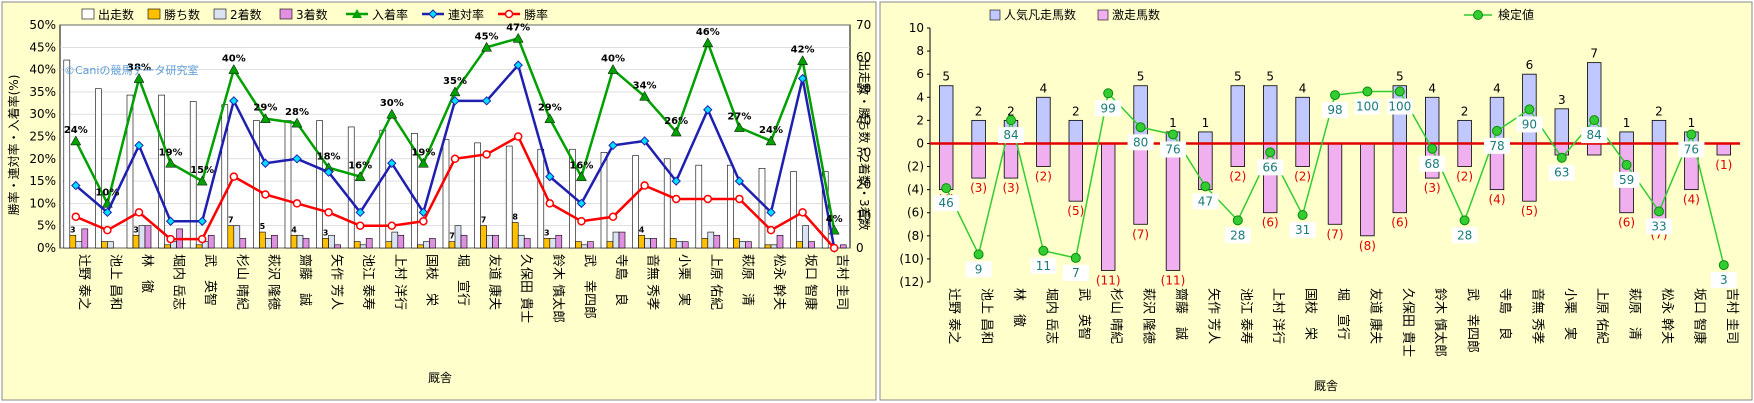 The image size is (1754, 403). I want to click on neg-bar-label: (1), so click(1723, 165).